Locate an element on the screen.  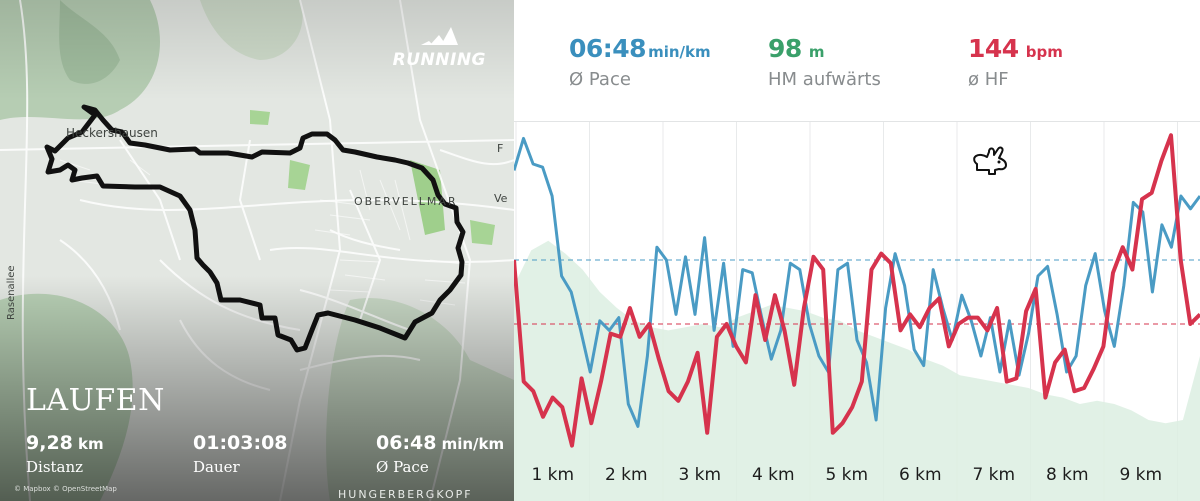
brand-logo: RUNNING is located at coordinates (439, 47).